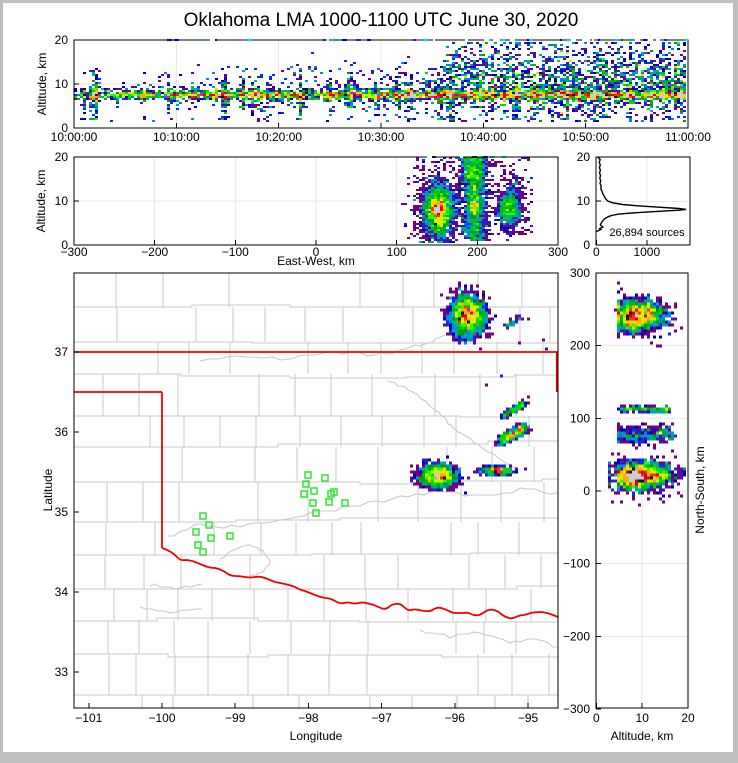 This screenshot has width=738, height=763. Describe the element at coordinates (74, 137) in the screenshot. I see `svg-text: 10:00:00` at that location.